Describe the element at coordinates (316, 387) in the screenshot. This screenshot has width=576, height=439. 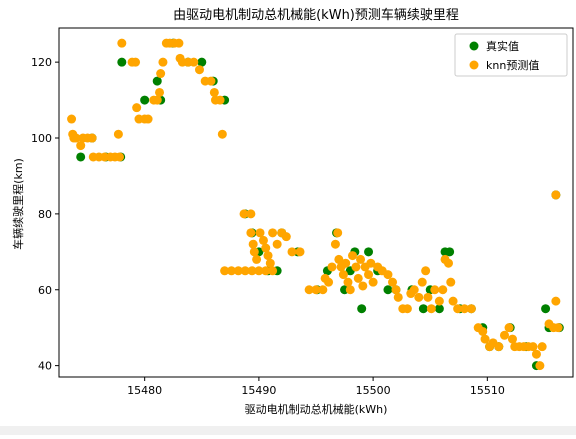
I see `x-axis: 15480 15490 15500 15510` at that location.